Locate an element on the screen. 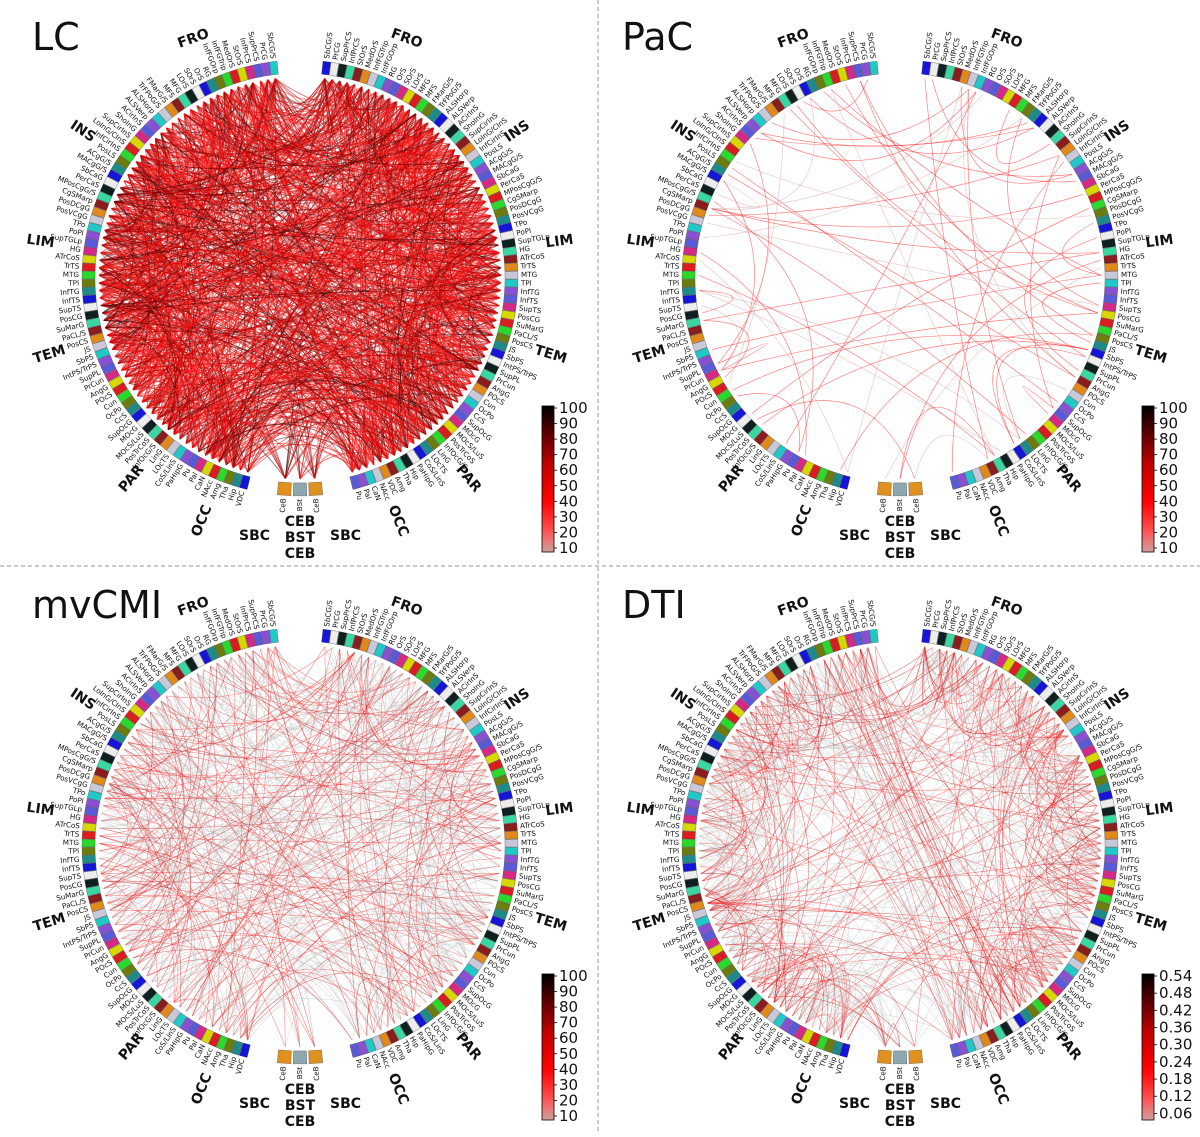 Image resolution: width=1200 pixels, height=1137 pixels. node-label: TPo is located at coordinates (79, 223).